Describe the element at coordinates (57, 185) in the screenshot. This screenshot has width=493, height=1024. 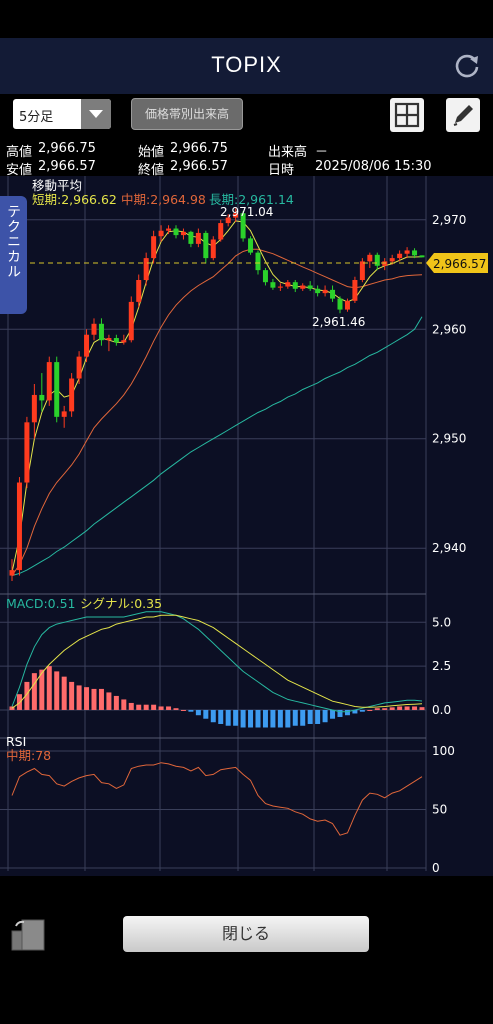
I see `ma-legend-title: 移動平均` at that location.